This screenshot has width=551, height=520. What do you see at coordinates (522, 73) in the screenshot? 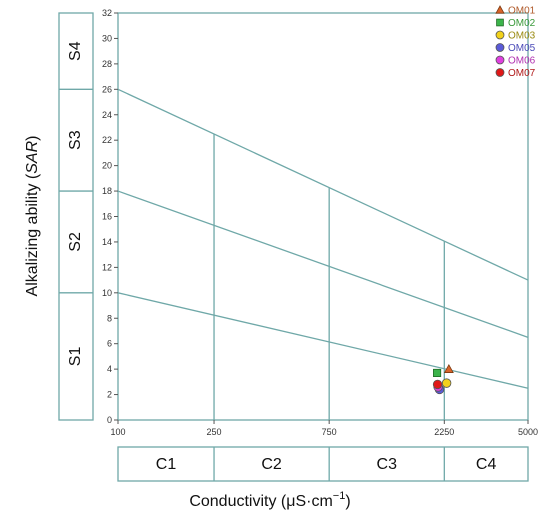
I see `legend-label: OM07` at bounding box center [522, 73].